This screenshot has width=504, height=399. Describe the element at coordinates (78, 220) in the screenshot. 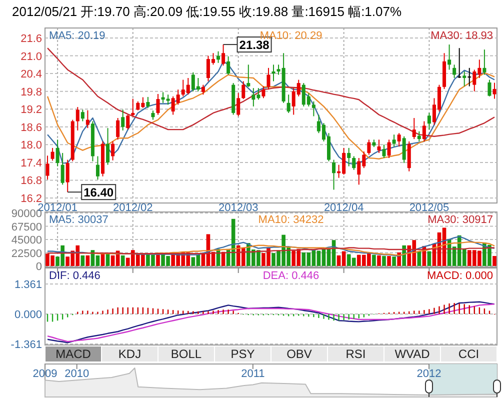

I see `text: MA5: 30037` at that location.